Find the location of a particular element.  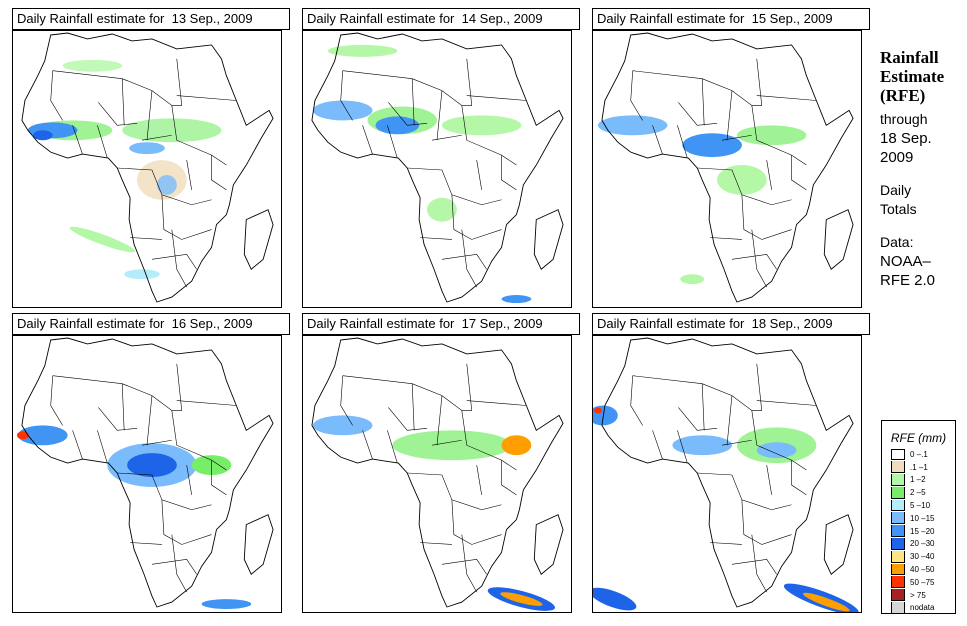

legend-item: 1 –2 is located at coordinates (923, 480).